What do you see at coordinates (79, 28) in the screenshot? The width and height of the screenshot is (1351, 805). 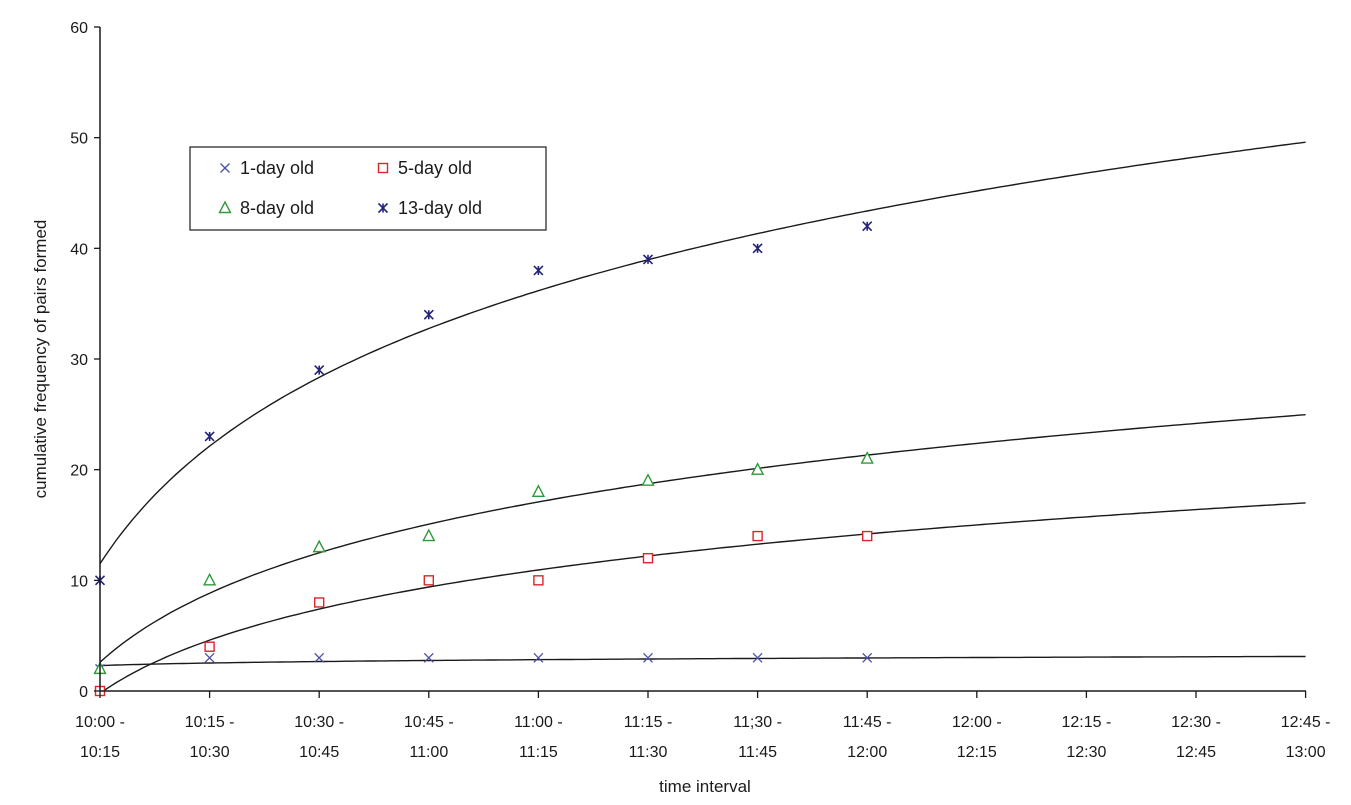 I see `y-tick-label: 60` at bounding box center [79, 28].